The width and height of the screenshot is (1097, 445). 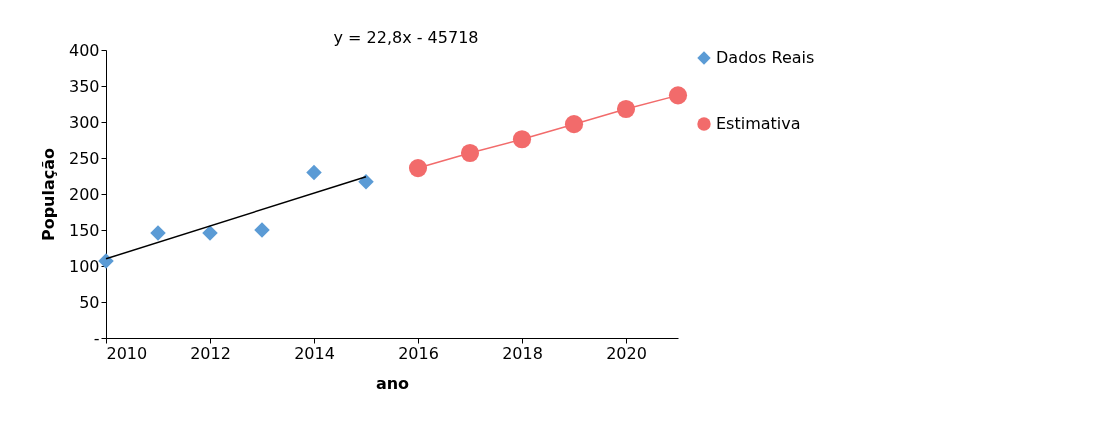 I want to click on legend-label: Dados Reais, so click(x=765, y=57).